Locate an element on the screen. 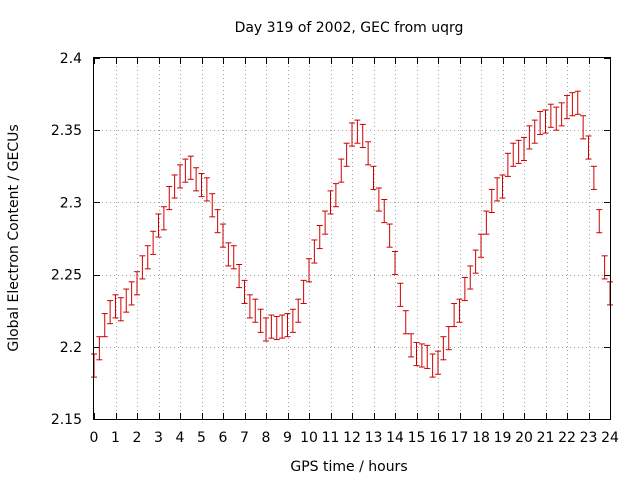 Image resolution: width=640 pixels, height=480 pixels. x-tick-label: 14 is located at coordinates (395, 438).